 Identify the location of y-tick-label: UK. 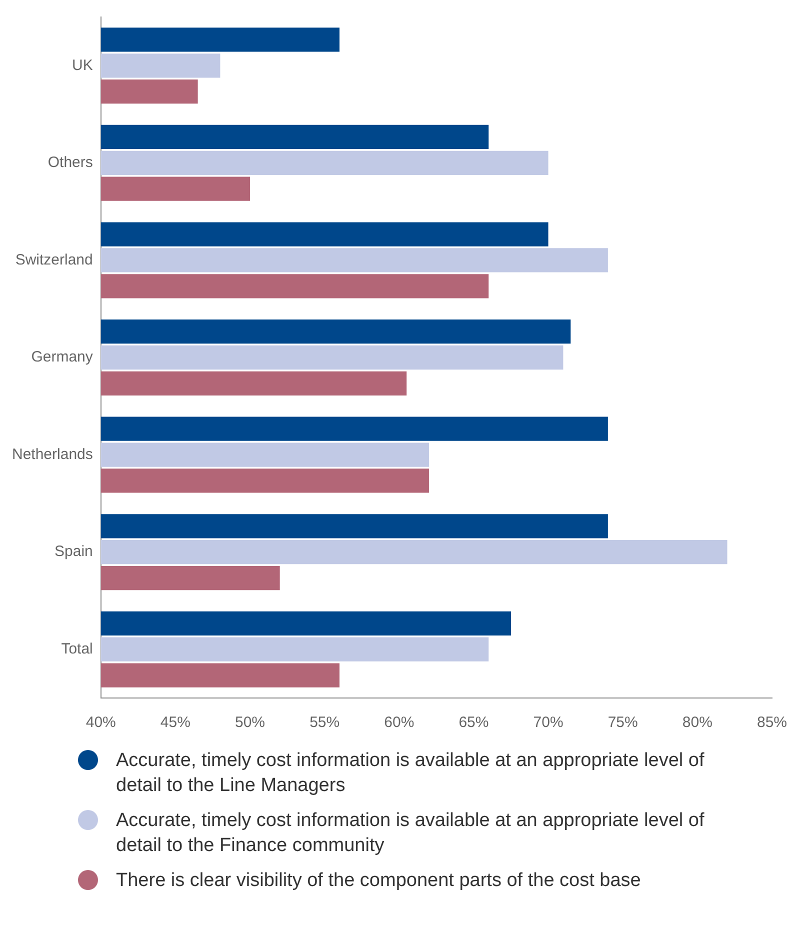
(82, 65).